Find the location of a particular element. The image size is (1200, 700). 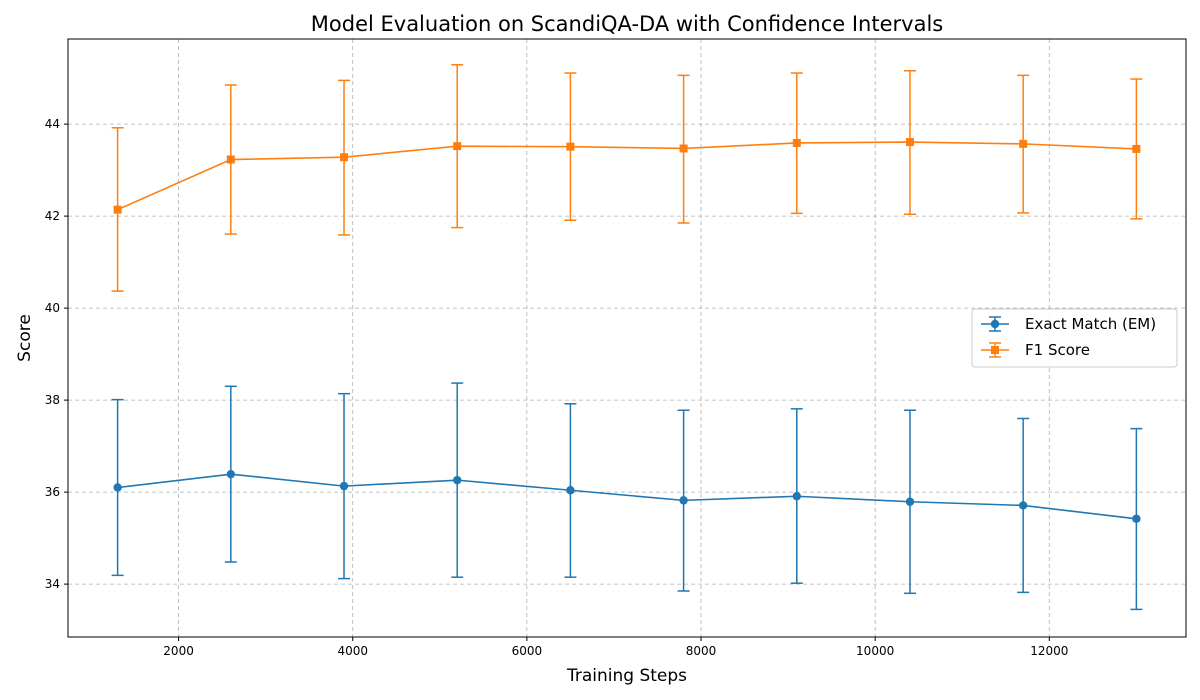

y-tick-label: 40 is located at coordinates (52, 308).